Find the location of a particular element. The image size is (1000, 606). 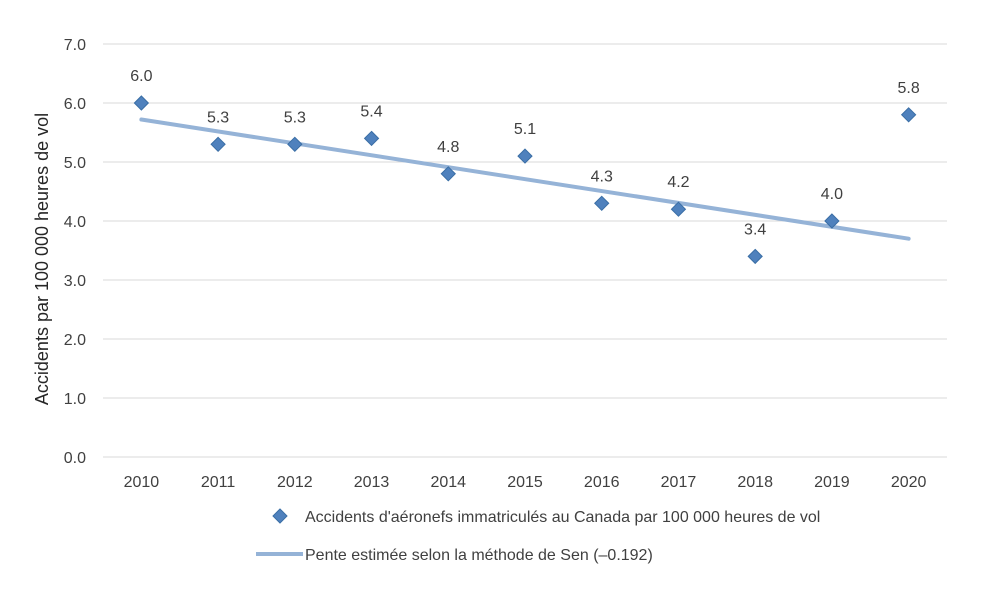

y-tick-label: 4.0 is located at coordinates (75, 222).